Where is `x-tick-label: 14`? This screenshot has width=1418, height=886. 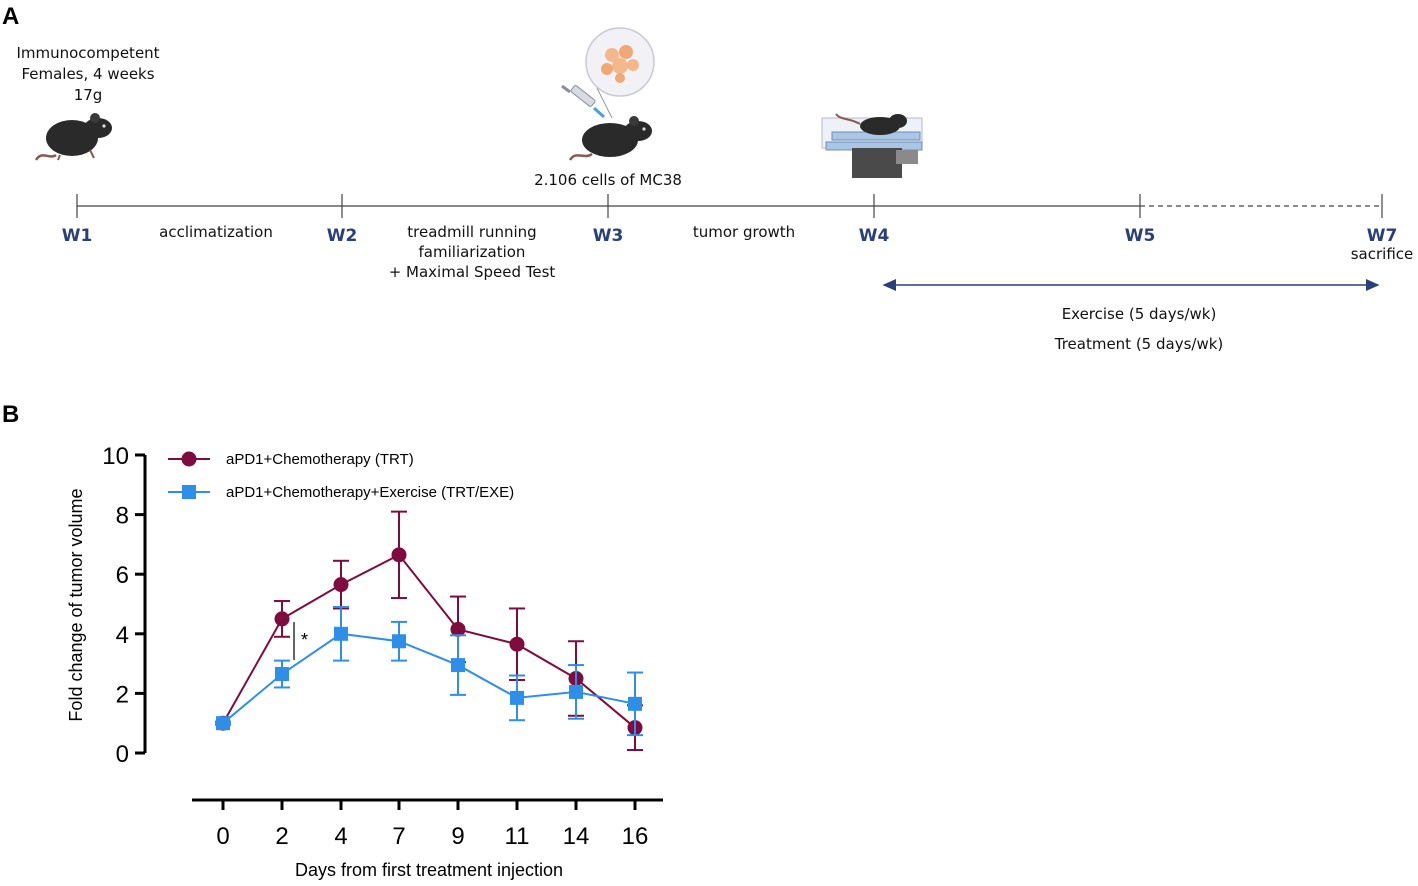
x-tick-label: 14 is located at coordinates (576, 836).